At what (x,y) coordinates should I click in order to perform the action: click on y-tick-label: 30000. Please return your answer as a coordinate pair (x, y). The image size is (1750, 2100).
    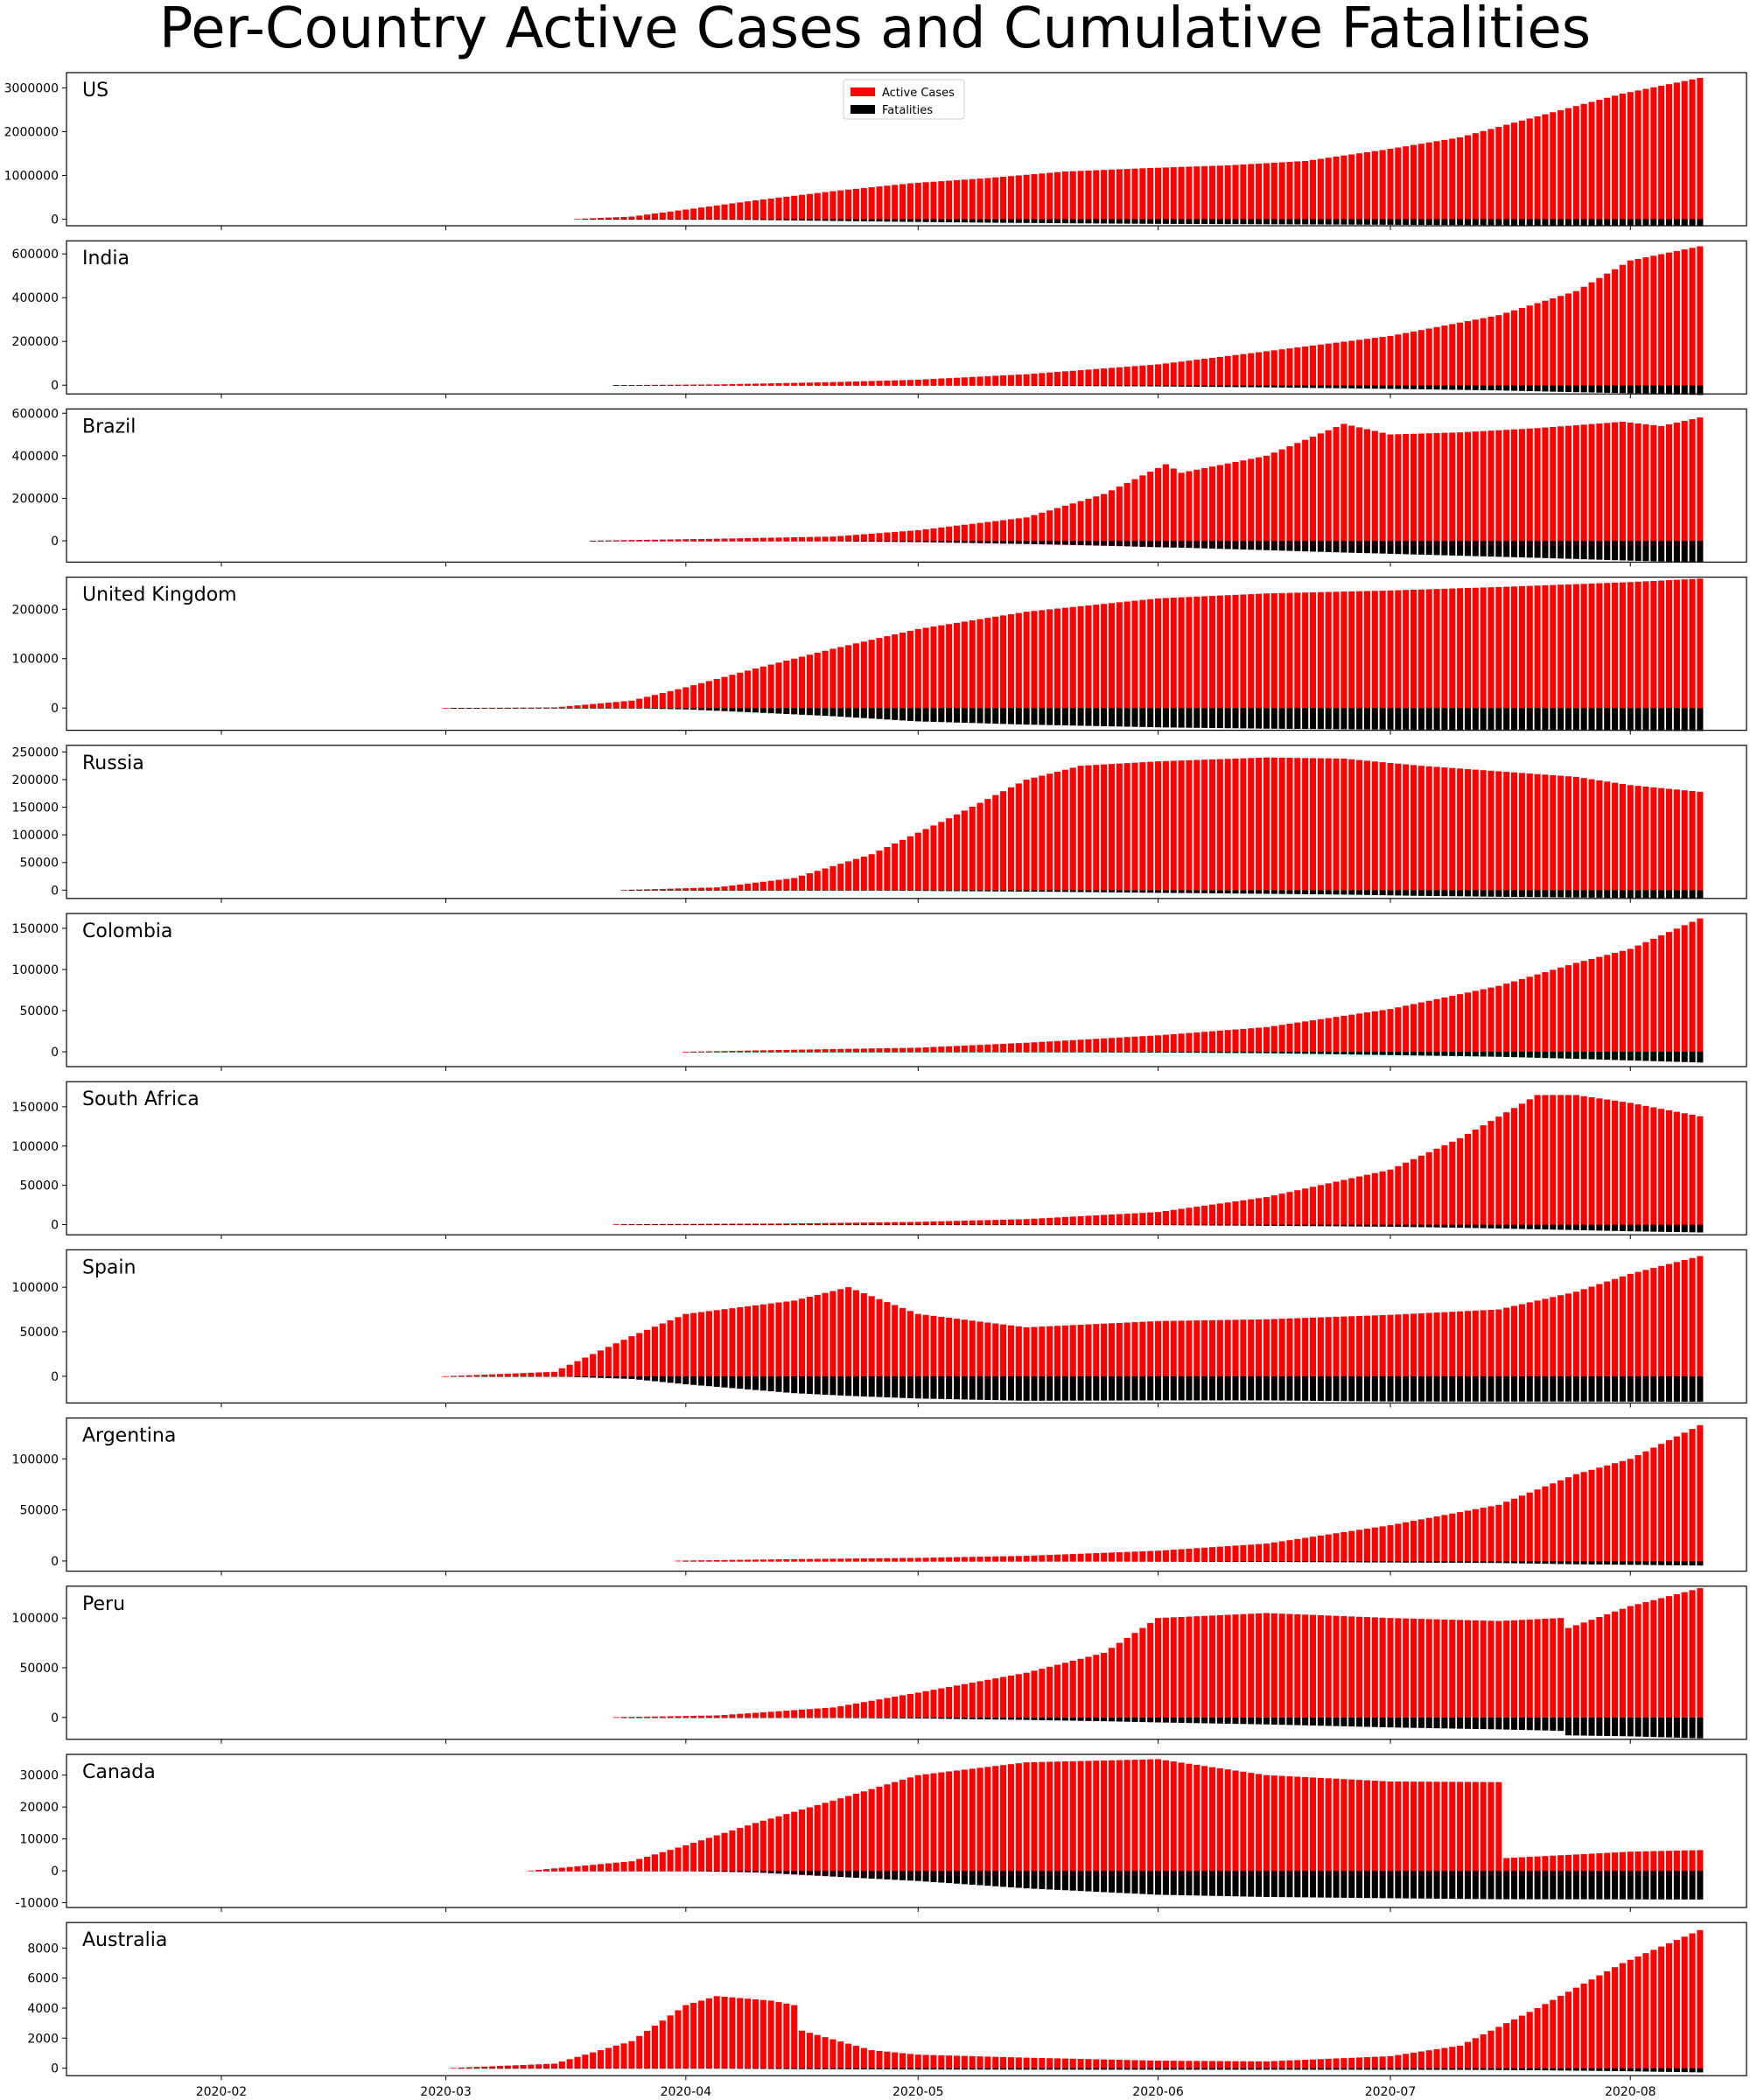
    Looking at the image, I should click on (39, 1776).